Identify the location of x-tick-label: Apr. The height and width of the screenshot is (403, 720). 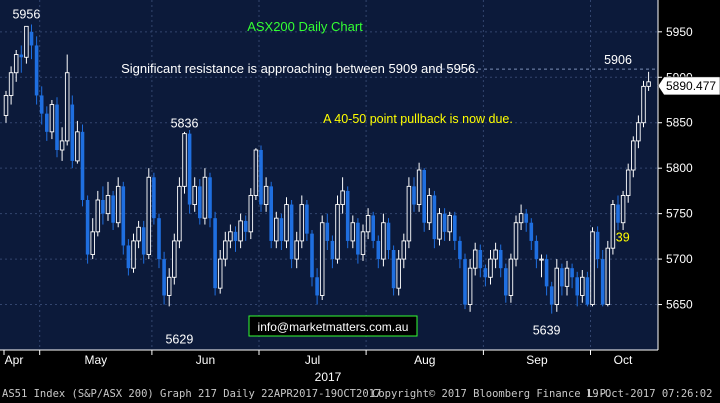
(14, 360).